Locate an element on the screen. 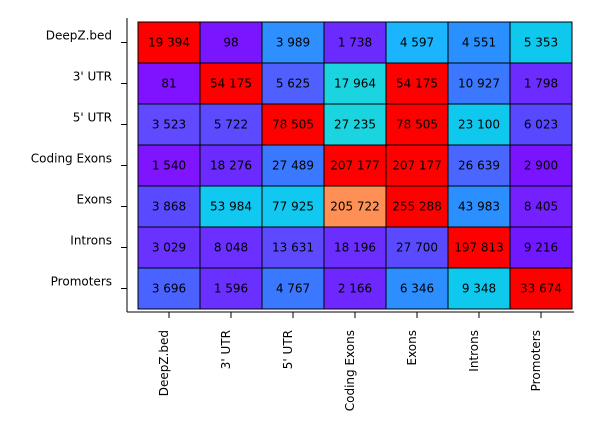 The width and height of the screenshot is (600, 444). cell-value-label: 6 346 is located at coordinates (417, 289).